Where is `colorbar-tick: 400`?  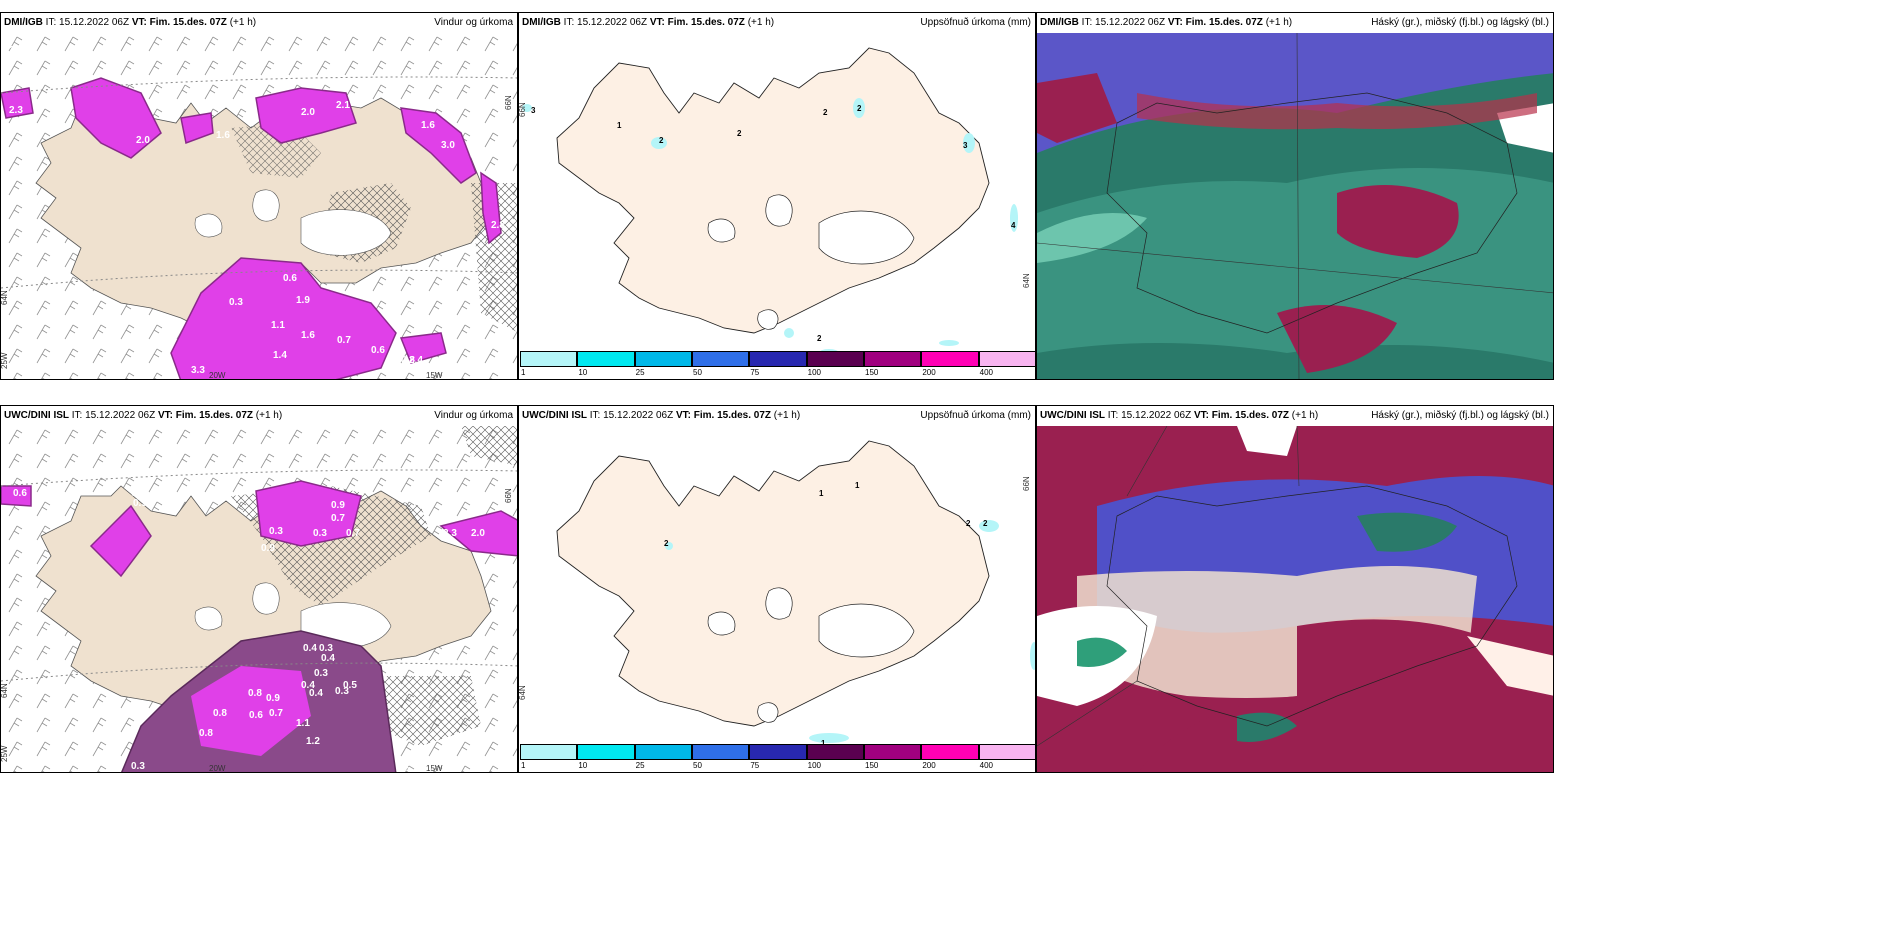 colorbar-tick: 400 is located at coordinates (986, 372).